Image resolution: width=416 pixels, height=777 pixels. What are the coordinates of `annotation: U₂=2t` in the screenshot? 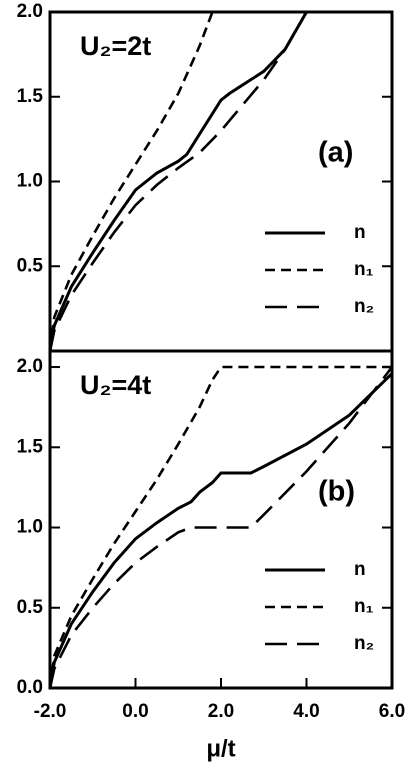 It's located at (115, 46).